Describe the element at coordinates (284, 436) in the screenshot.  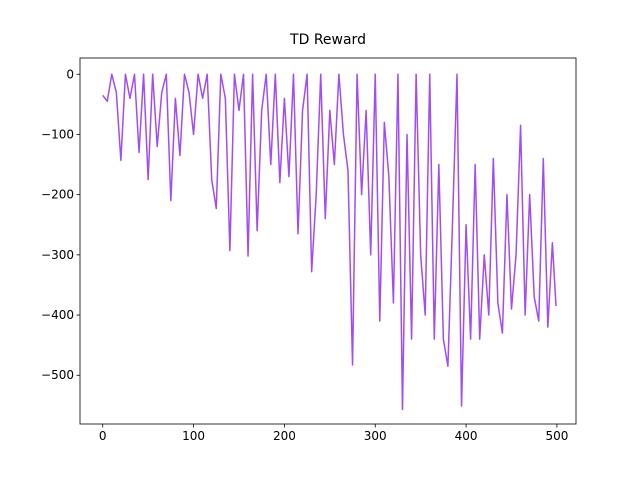
I see `x-tick-label: 200` at that location.